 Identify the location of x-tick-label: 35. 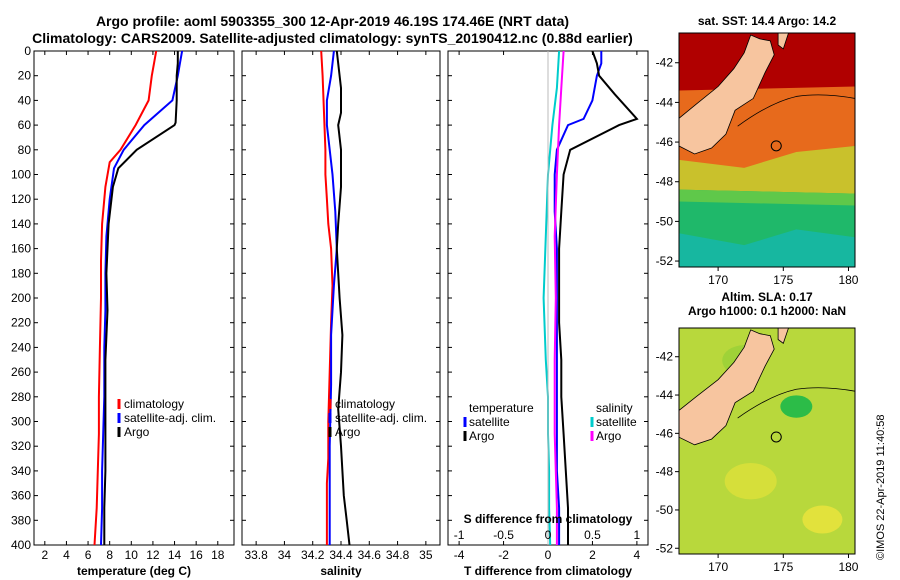
(426, 555).